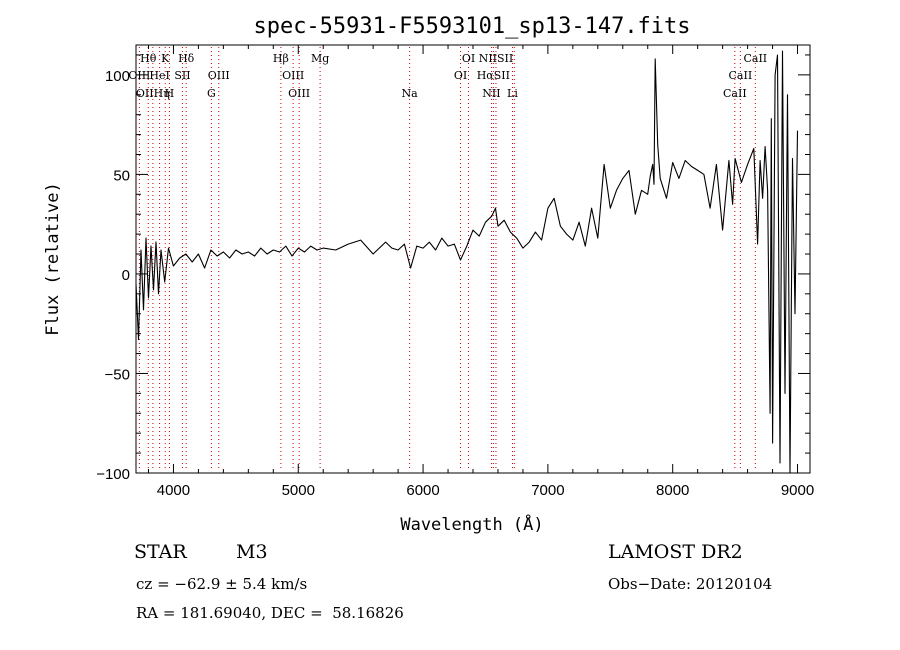  What do you see at coordinates (117, 76) in the screenshot?
I see `y-tick-label: 100` at bounding box center [117, 76].